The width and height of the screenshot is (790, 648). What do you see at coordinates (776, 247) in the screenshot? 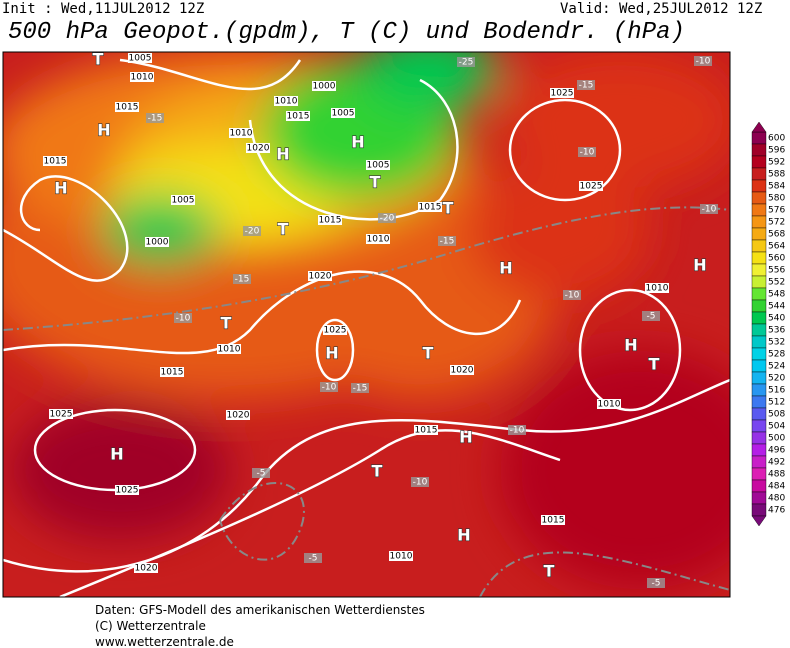
I see `colorbar-label: 564` at bounding box center [776, 247].